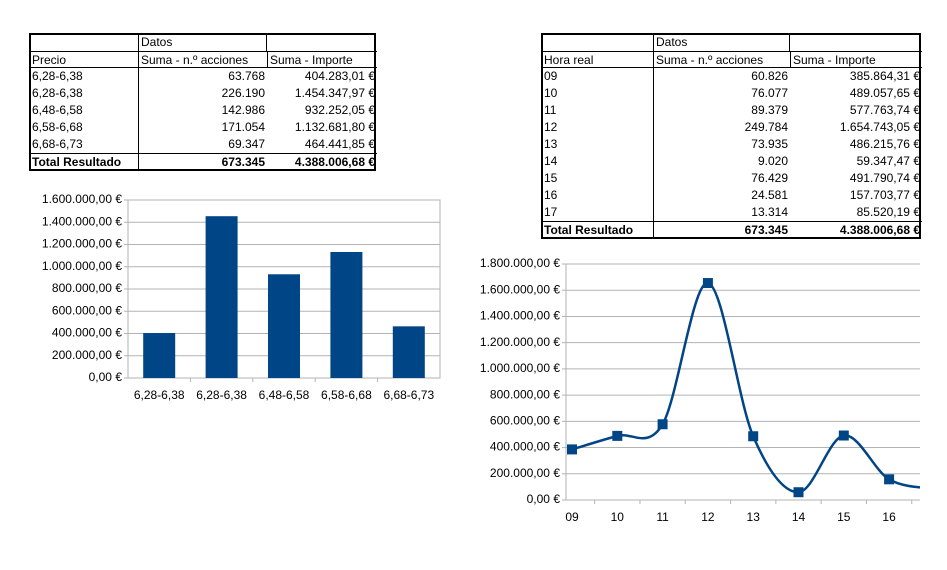  Describe the element at coordinates (754, 517) in the screenshot. I see `x-tick-label: 13` at that location.